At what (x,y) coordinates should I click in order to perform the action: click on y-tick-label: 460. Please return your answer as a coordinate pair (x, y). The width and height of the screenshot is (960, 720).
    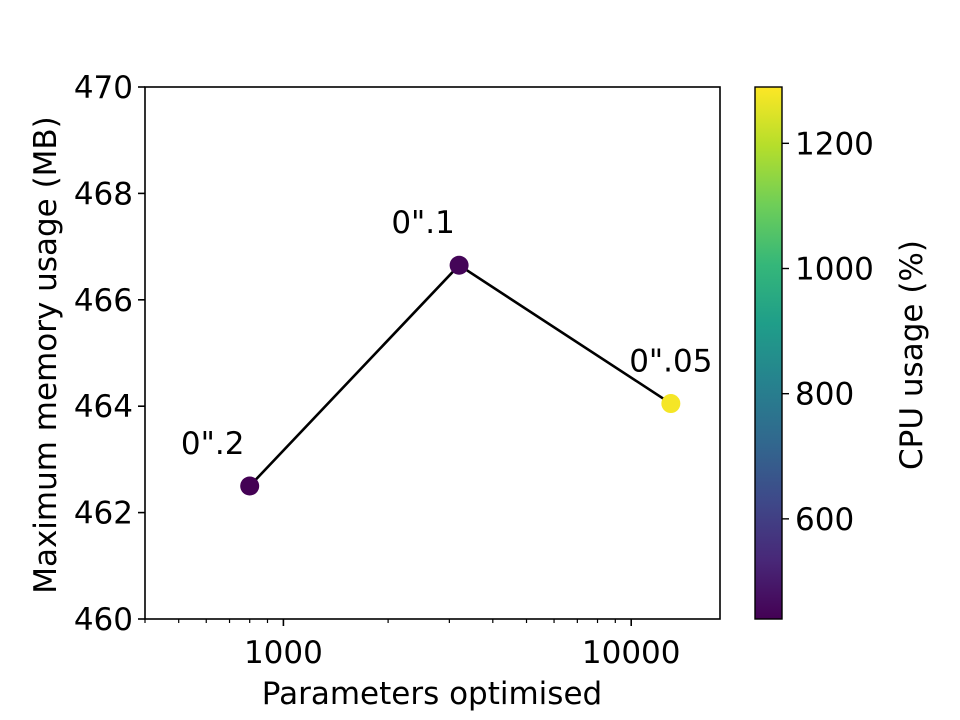
    Looking at the image, I should click on (103, 620).